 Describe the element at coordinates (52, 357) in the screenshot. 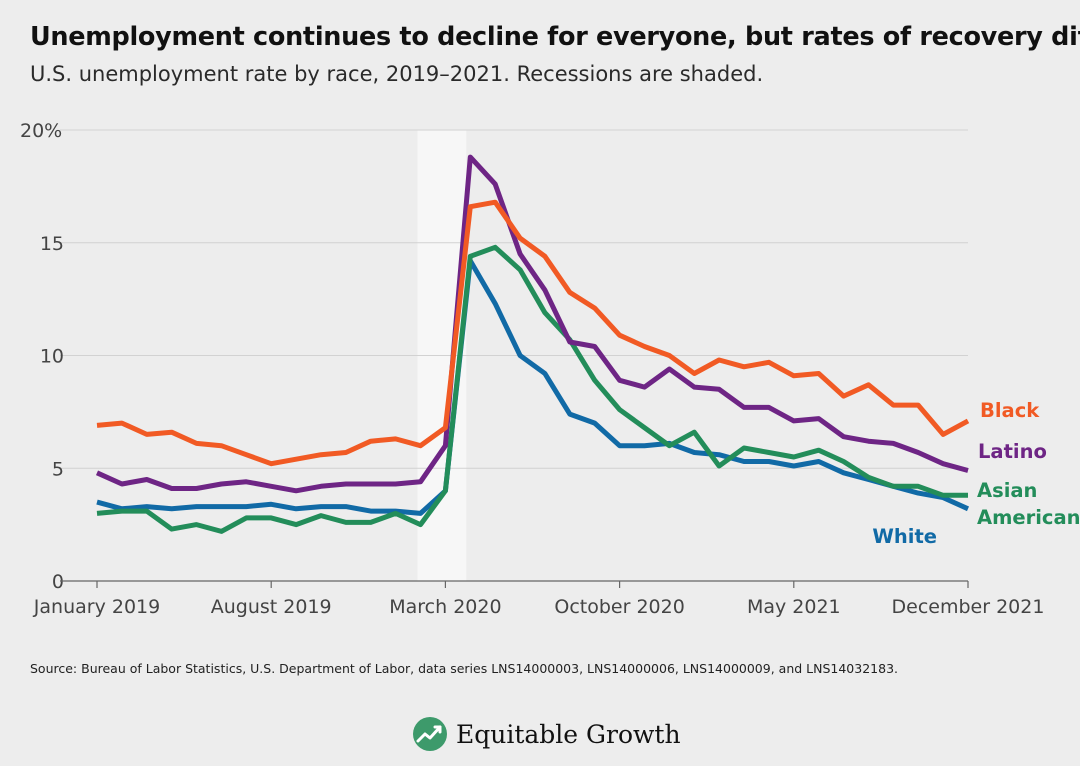

I see `y-tick-label: 10` at that location.